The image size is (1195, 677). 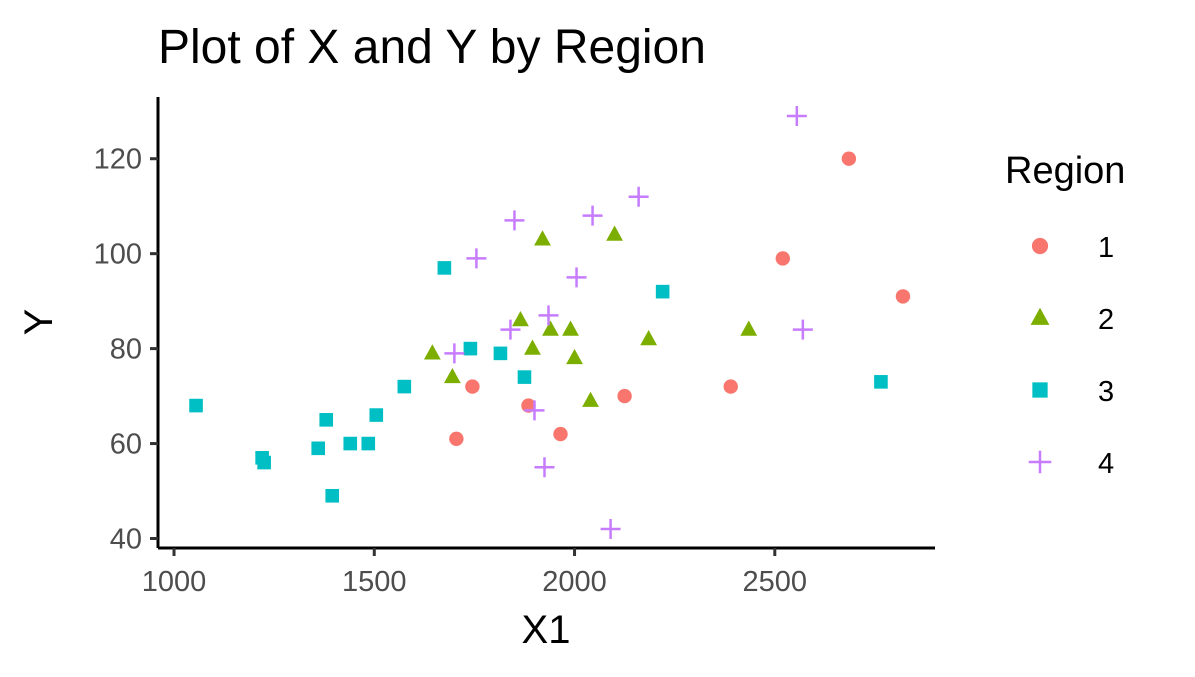 What do you see at coordinates (1106, 464) in the screenshot?
I see `legend-label-4: 4` at bounding box center [1106, 464].